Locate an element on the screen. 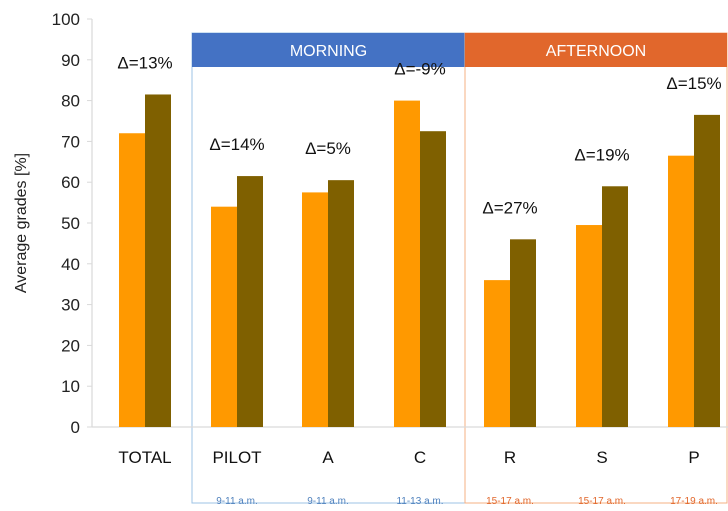  delta-label: Δ=15% is located at coordinates (693, 83).